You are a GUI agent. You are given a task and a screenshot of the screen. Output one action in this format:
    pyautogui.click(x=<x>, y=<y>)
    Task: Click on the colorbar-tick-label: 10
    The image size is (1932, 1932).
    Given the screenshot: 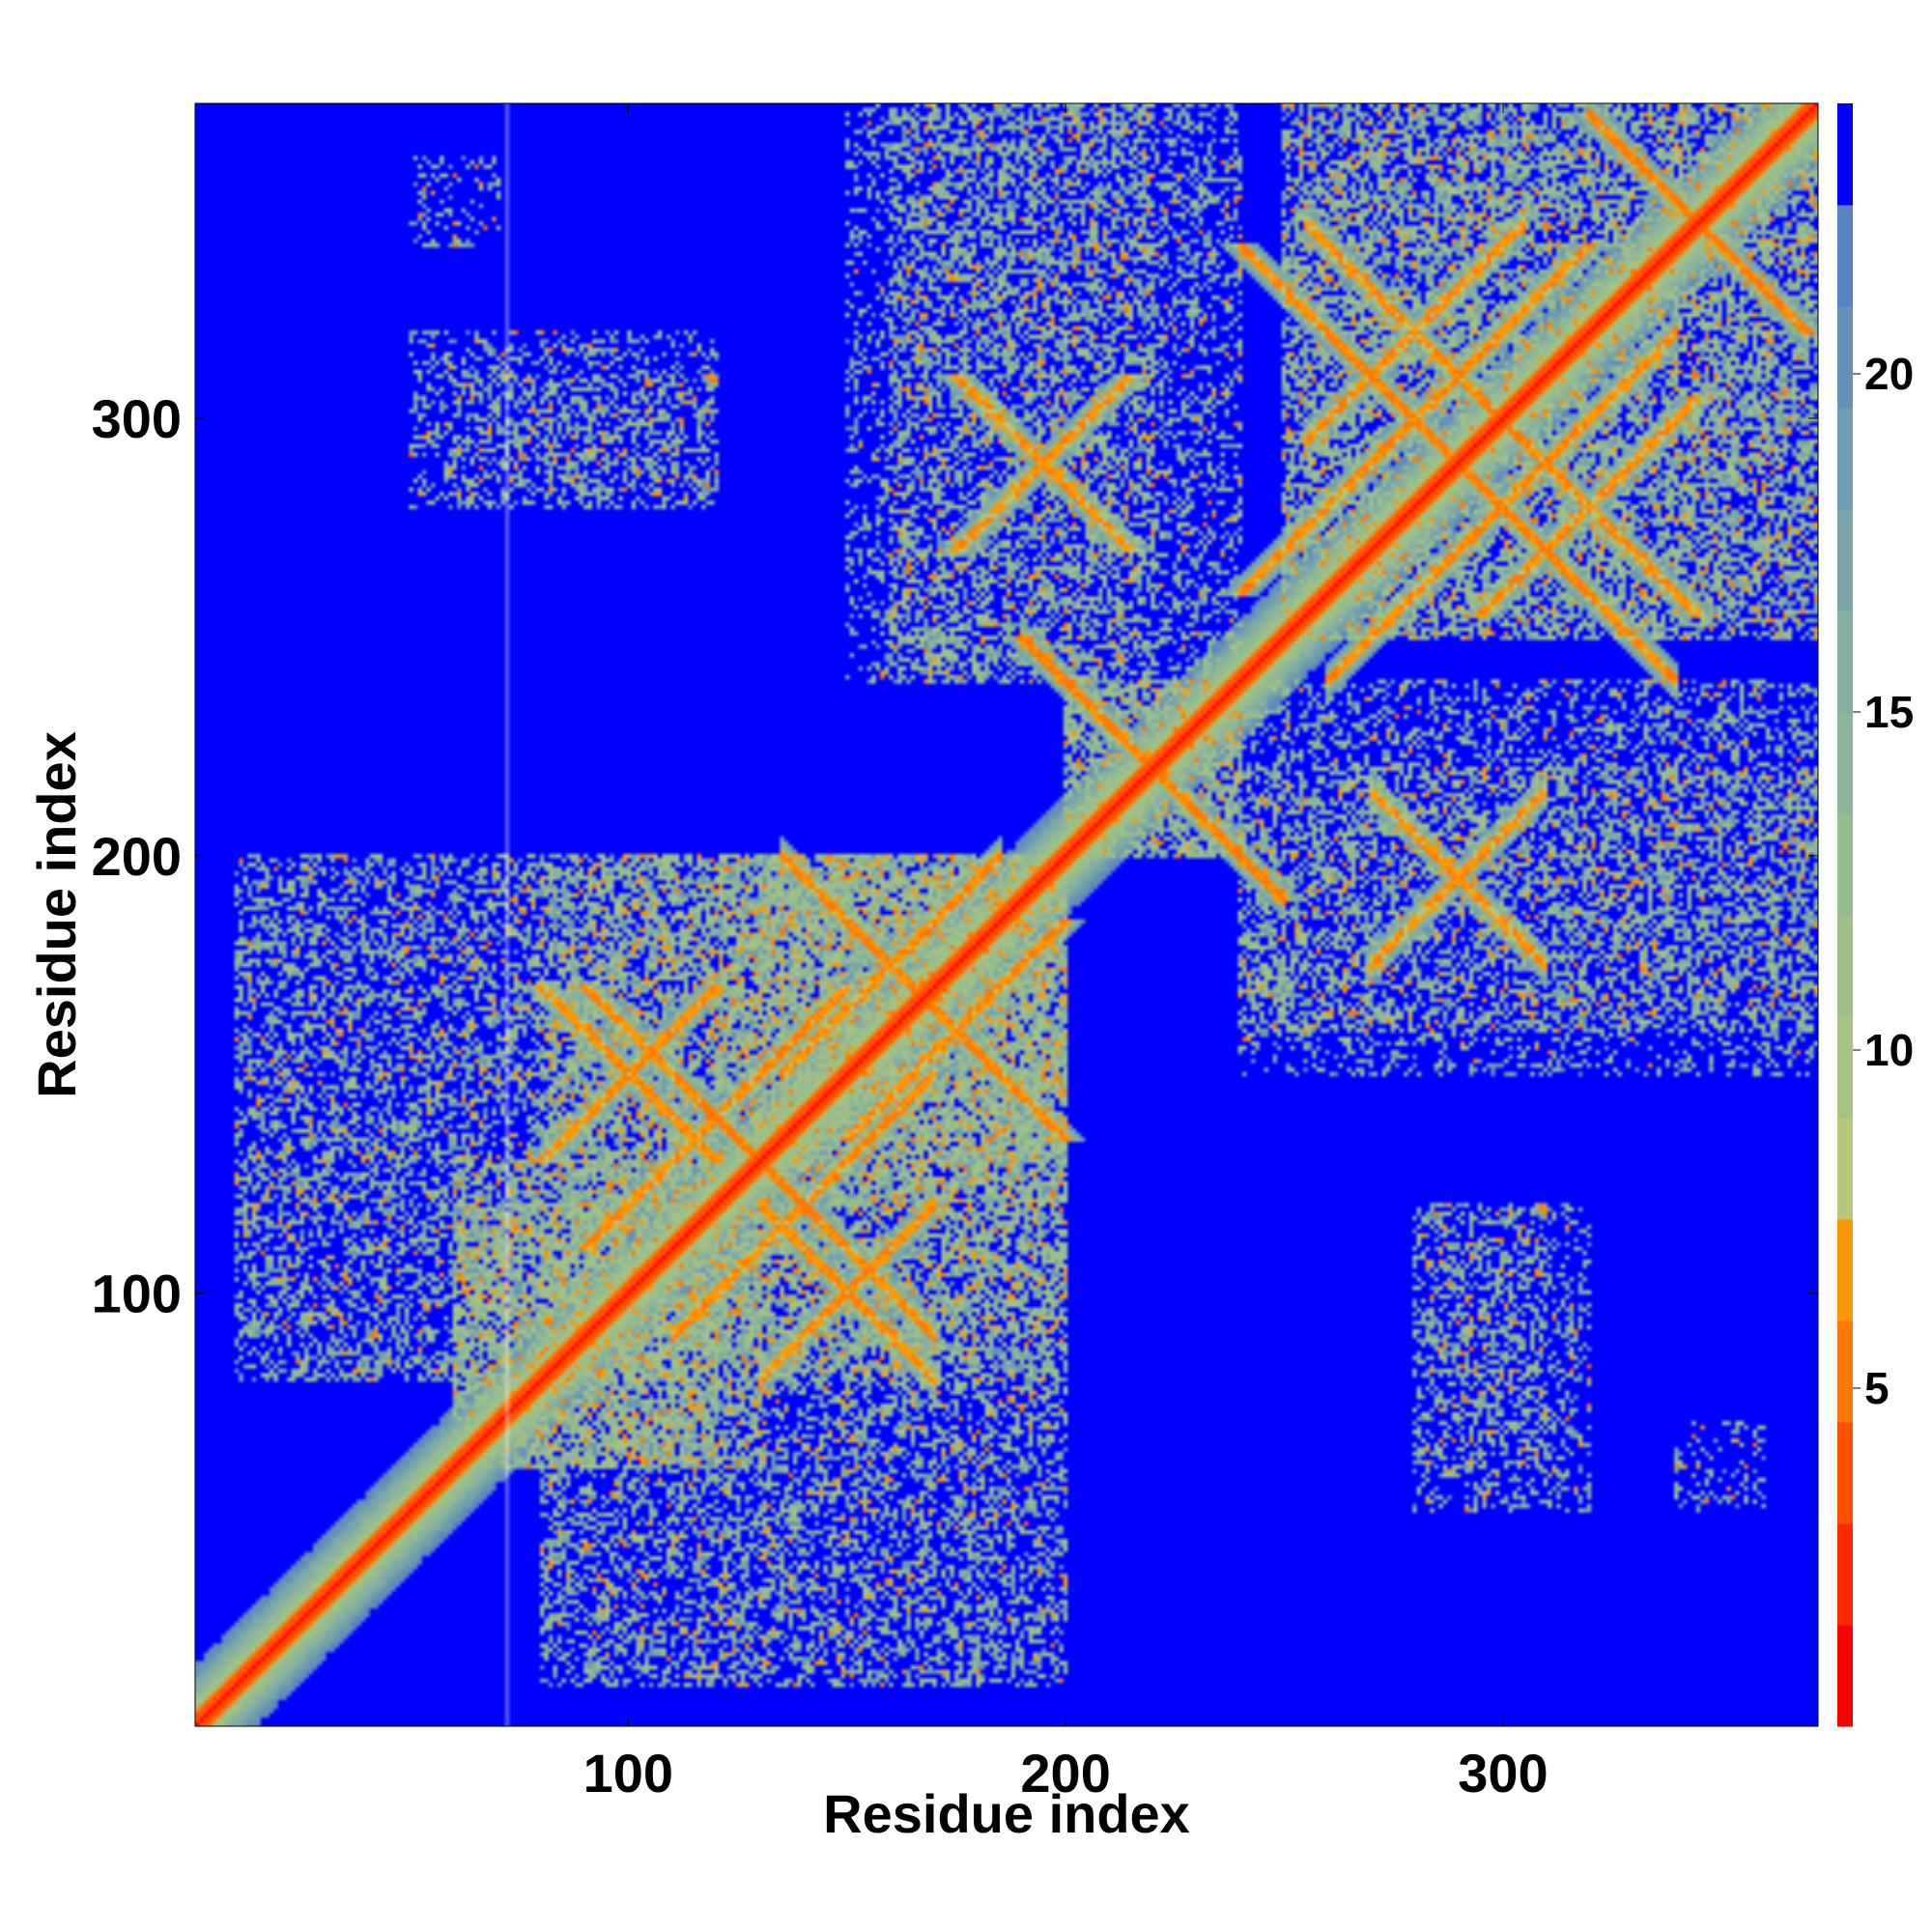 What is the action you would take?
    pyautogui.click(x=1889, y=1050)
    